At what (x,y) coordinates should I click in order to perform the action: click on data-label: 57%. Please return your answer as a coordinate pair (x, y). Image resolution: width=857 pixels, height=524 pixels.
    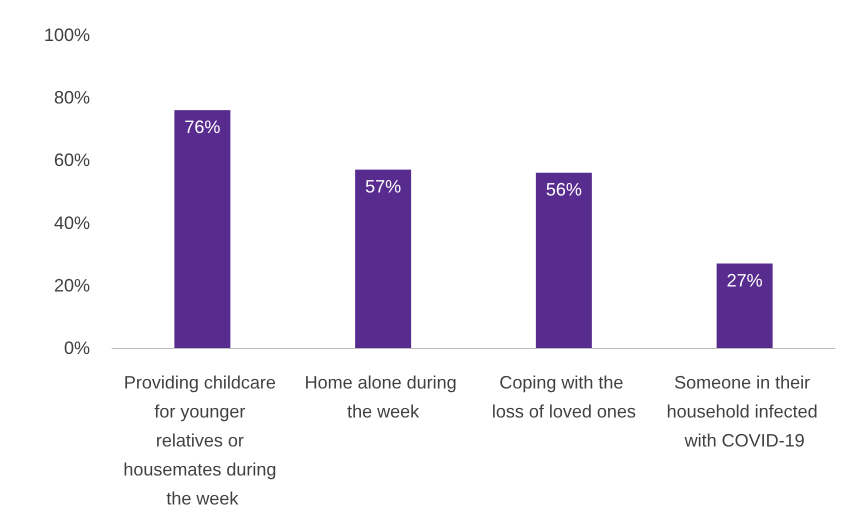
    Looking at the image, I should click on (383, 186).